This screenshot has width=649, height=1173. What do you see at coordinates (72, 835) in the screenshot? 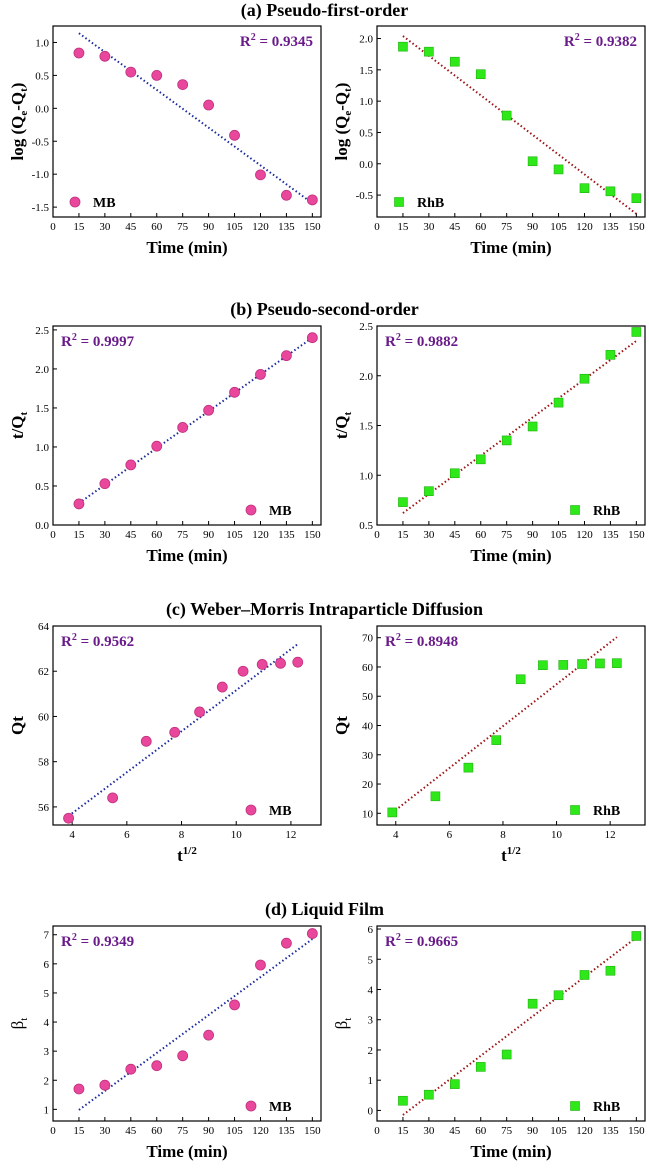
I see `x-tick-label: 4` at bounding box center [72, 835].